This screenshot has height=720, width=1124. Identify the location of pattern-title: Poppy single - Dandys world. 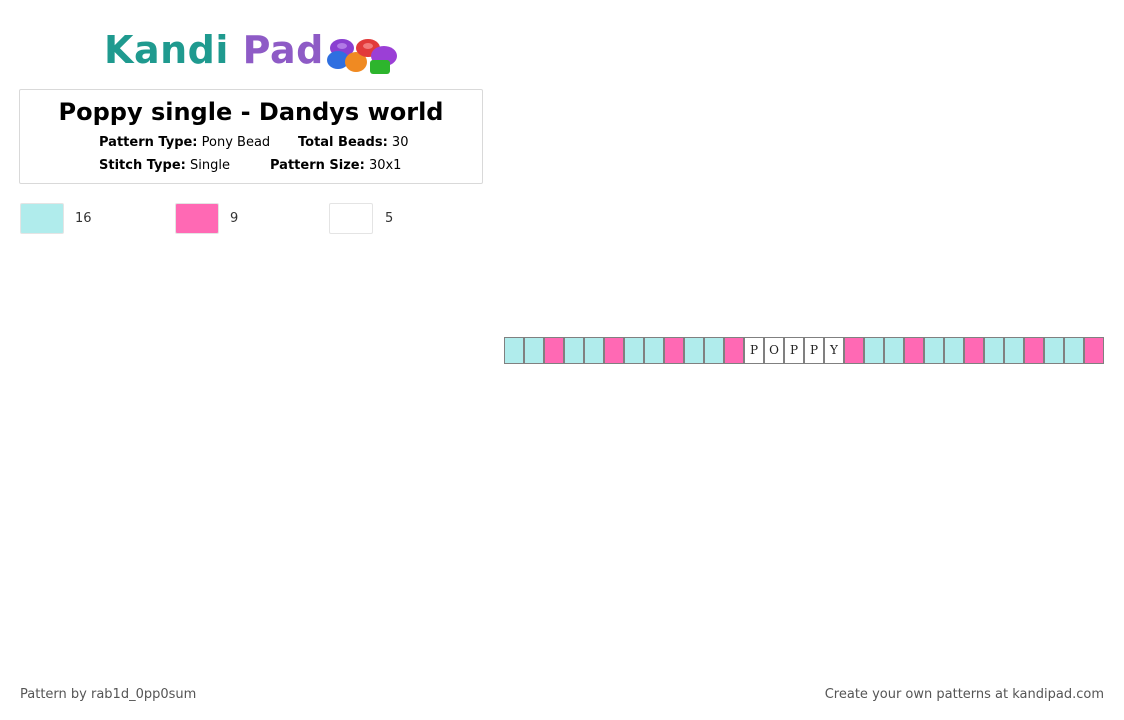
(251, 112).